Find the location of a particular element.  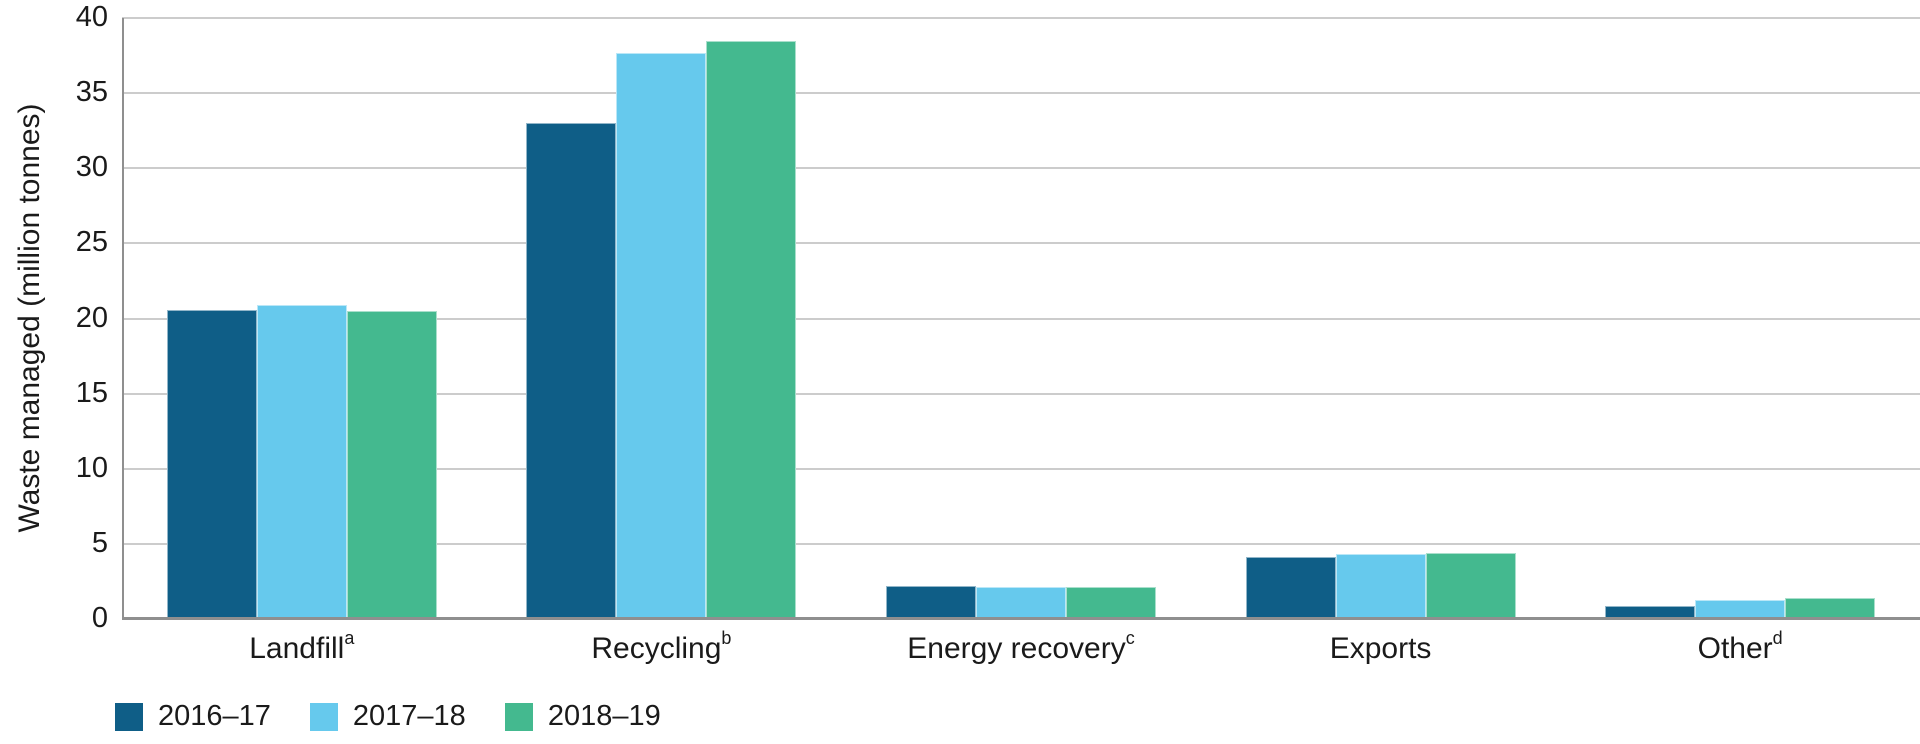

x-label-other: Otherd is located at coordinates (1740, 646).